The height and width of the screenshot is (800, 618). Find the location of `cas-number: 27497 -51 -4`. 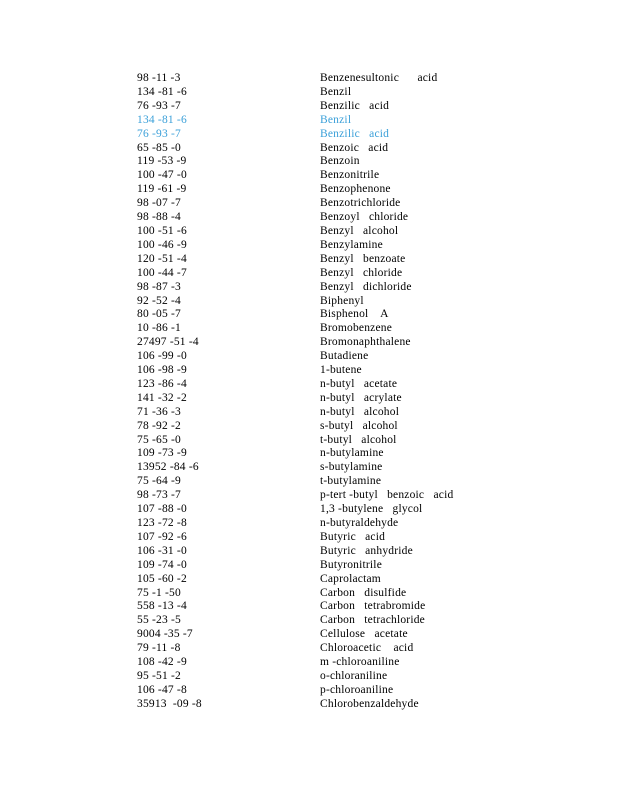

cas-number: 27497 -51 -4 is located at coordinates (168, 342).